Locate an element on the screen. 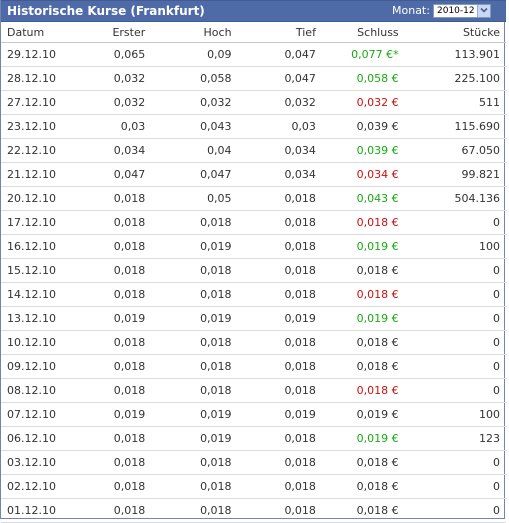 This screenshot has height=523, width=509. cell-erster: 0,032 is located at coordinates (108, 102).